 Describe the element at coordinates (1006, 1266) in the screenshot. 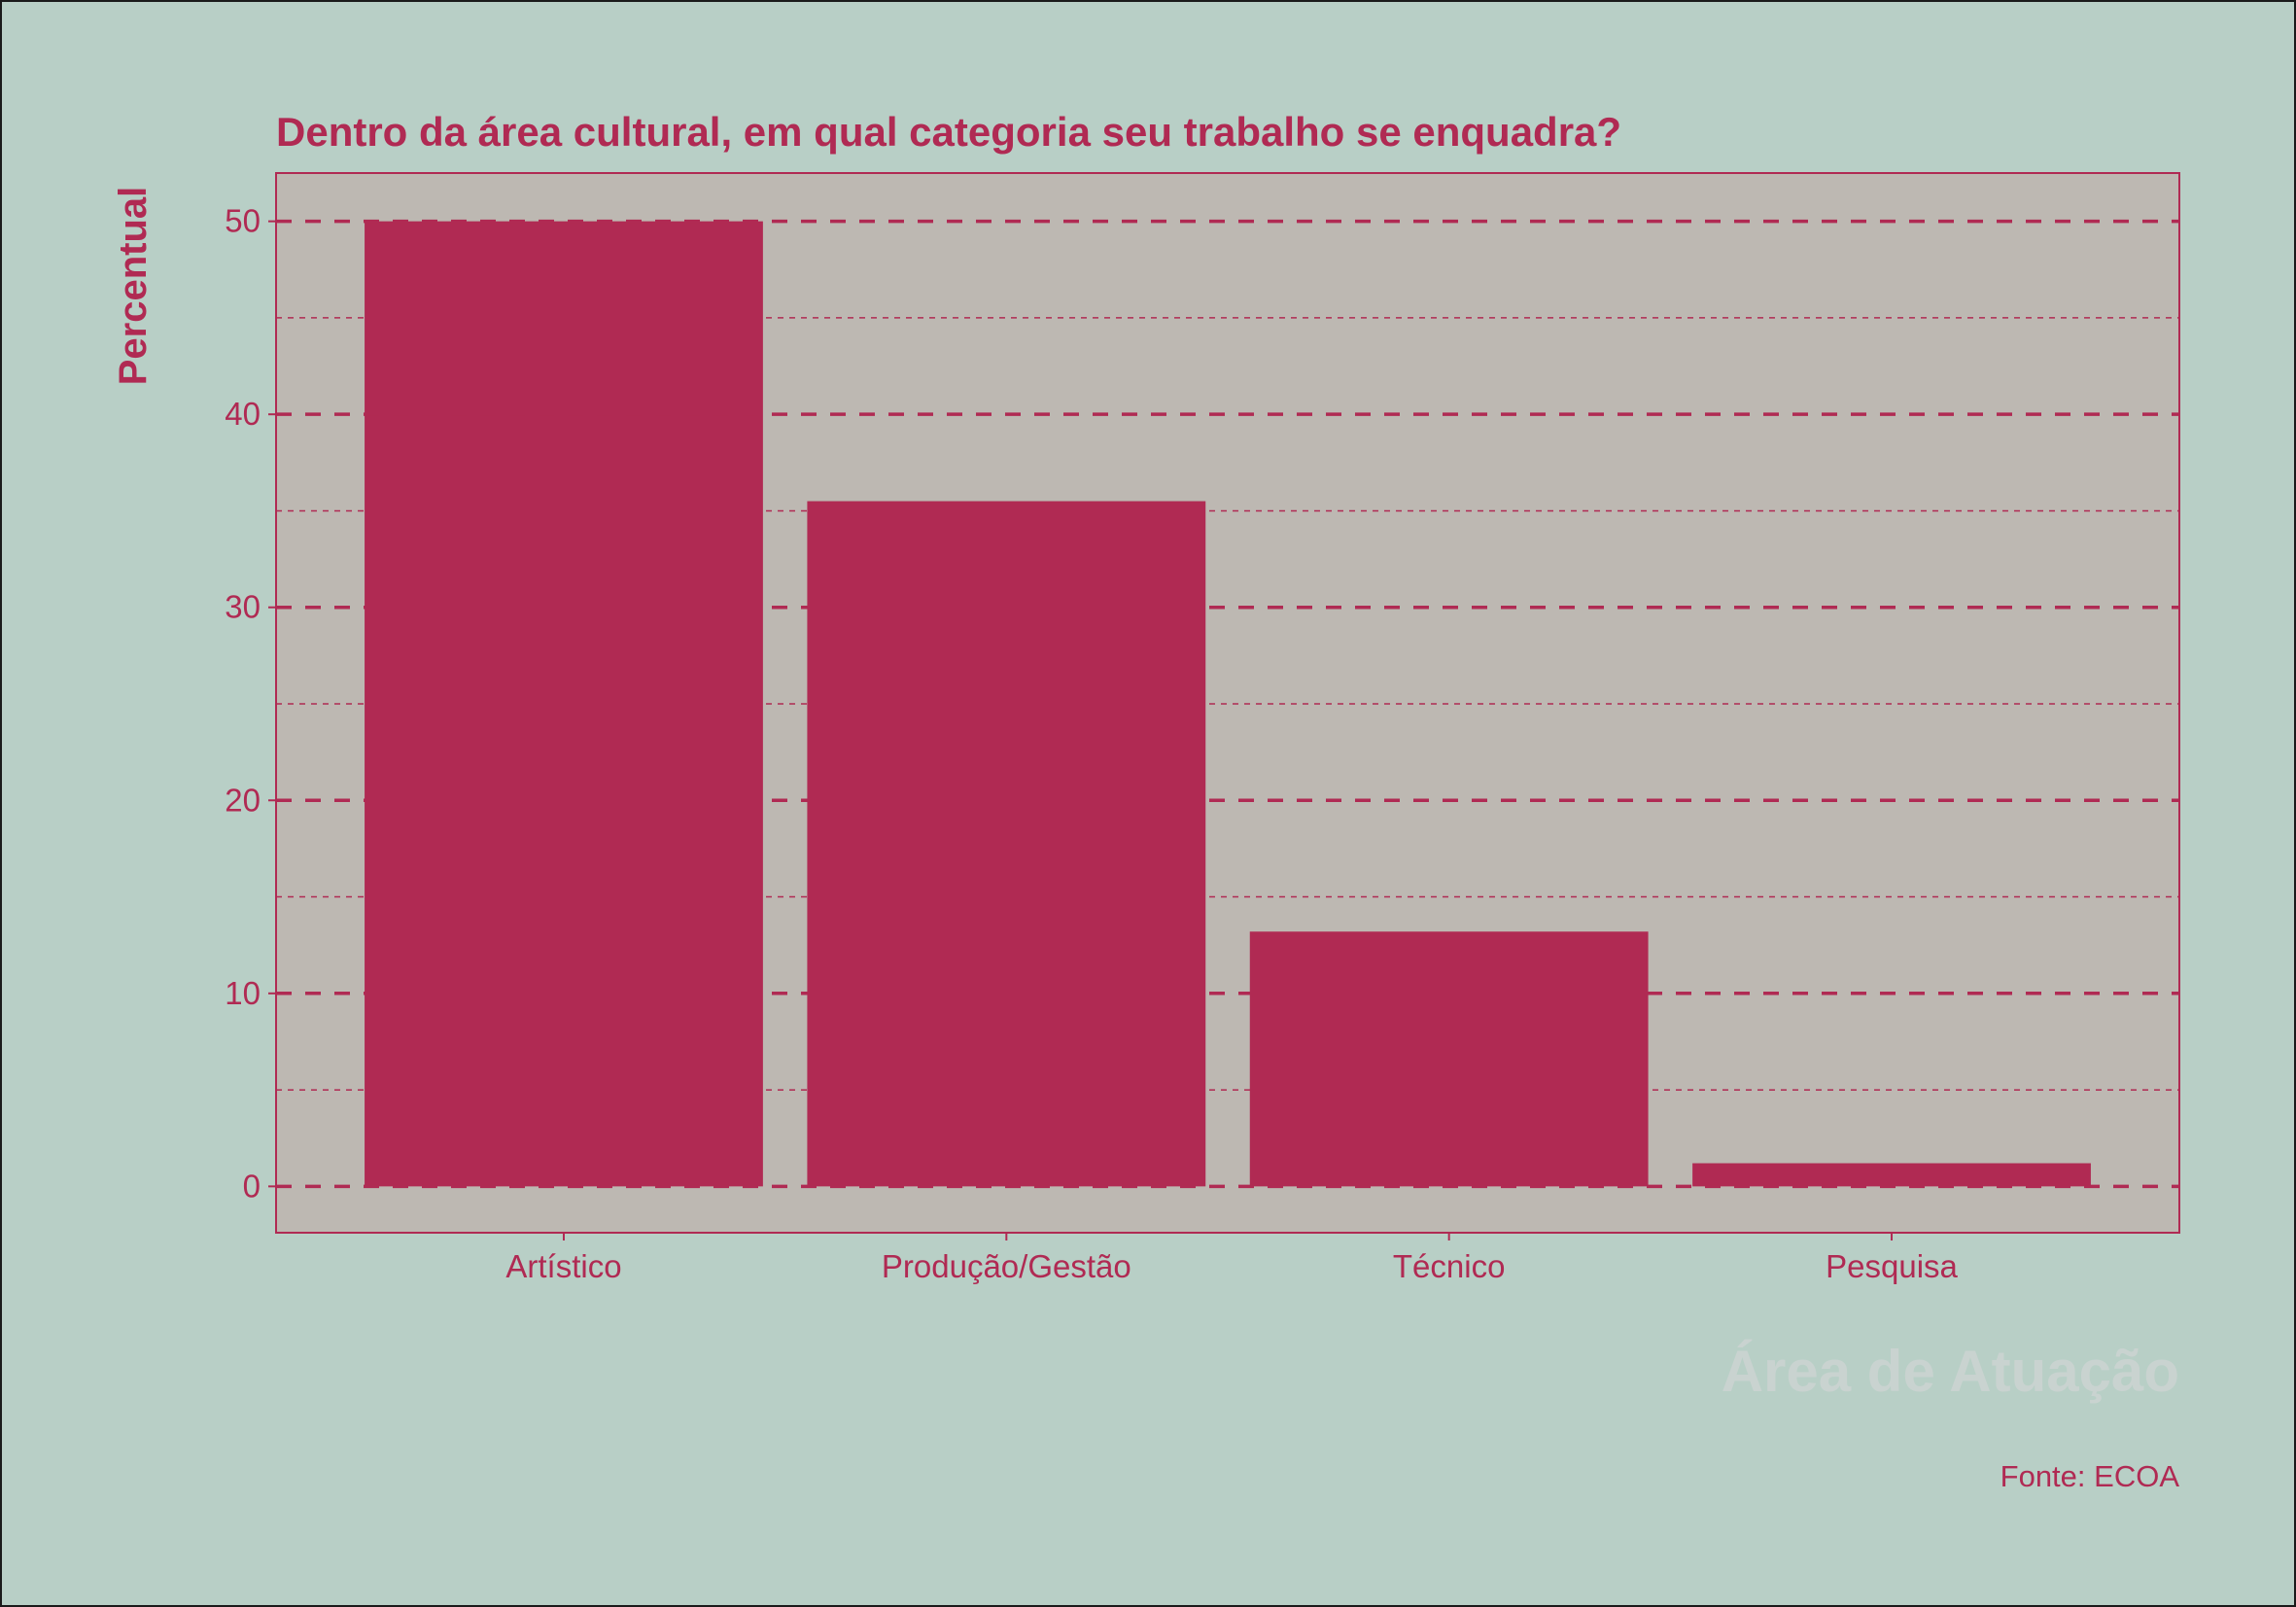

I see `x-tick-label: Produção/Gestão` at that location.